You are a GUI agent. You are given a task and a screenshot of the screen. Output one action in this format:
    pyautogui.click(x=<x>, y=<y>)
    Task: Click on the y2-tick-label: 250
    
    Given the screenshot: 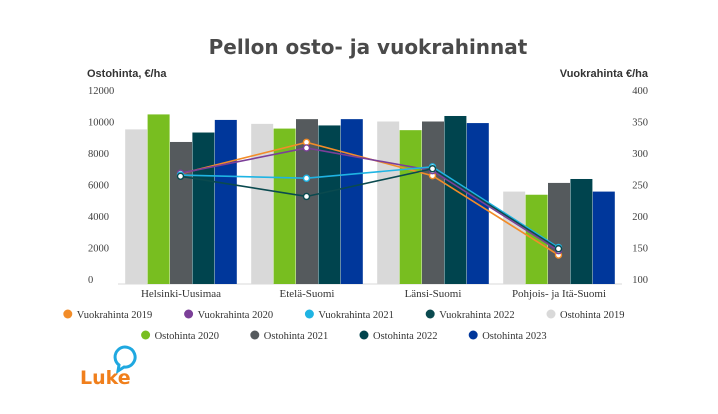 What is the action you would take?
    pyautogui.click(x=640, y=186)
    